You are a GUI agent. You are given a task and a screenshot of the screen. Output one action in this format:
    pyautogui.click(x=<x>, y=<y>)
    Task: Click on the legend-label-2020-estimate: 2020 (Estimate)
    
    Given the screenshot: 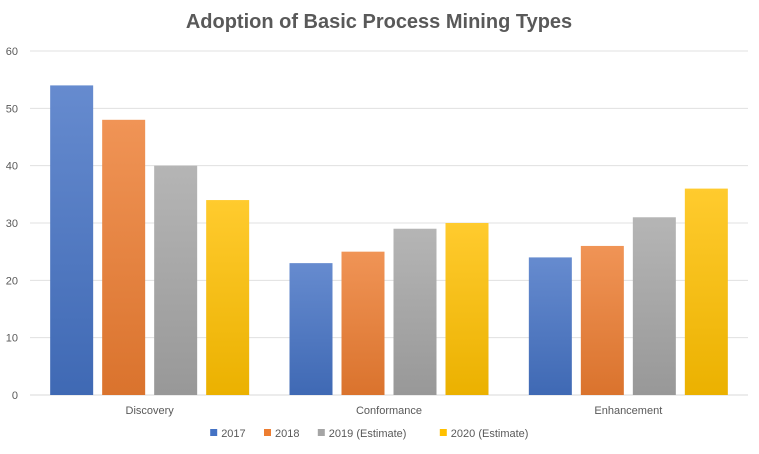 What is the action you would take?
    pyautogui.click(x=490, y=434)
    